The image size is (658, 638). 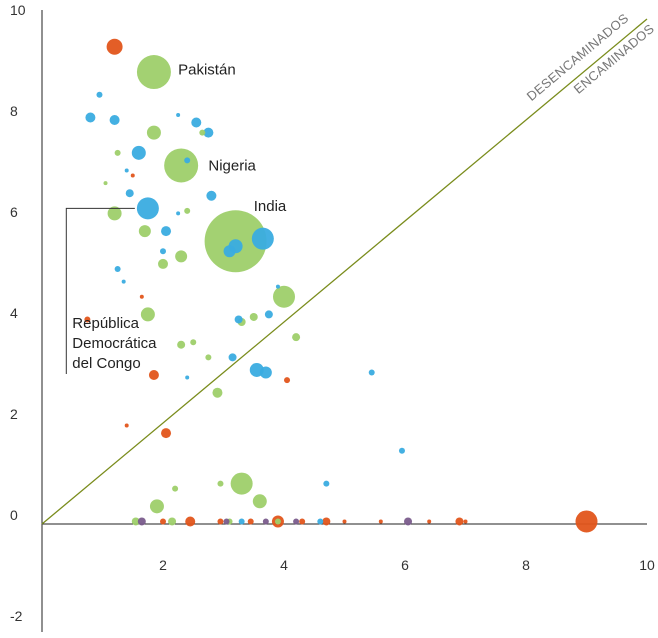 What do you see at coordinates (647, 565) in the screenshot?
I see `x-tick-label: 10` at bounding box center [647, 565].